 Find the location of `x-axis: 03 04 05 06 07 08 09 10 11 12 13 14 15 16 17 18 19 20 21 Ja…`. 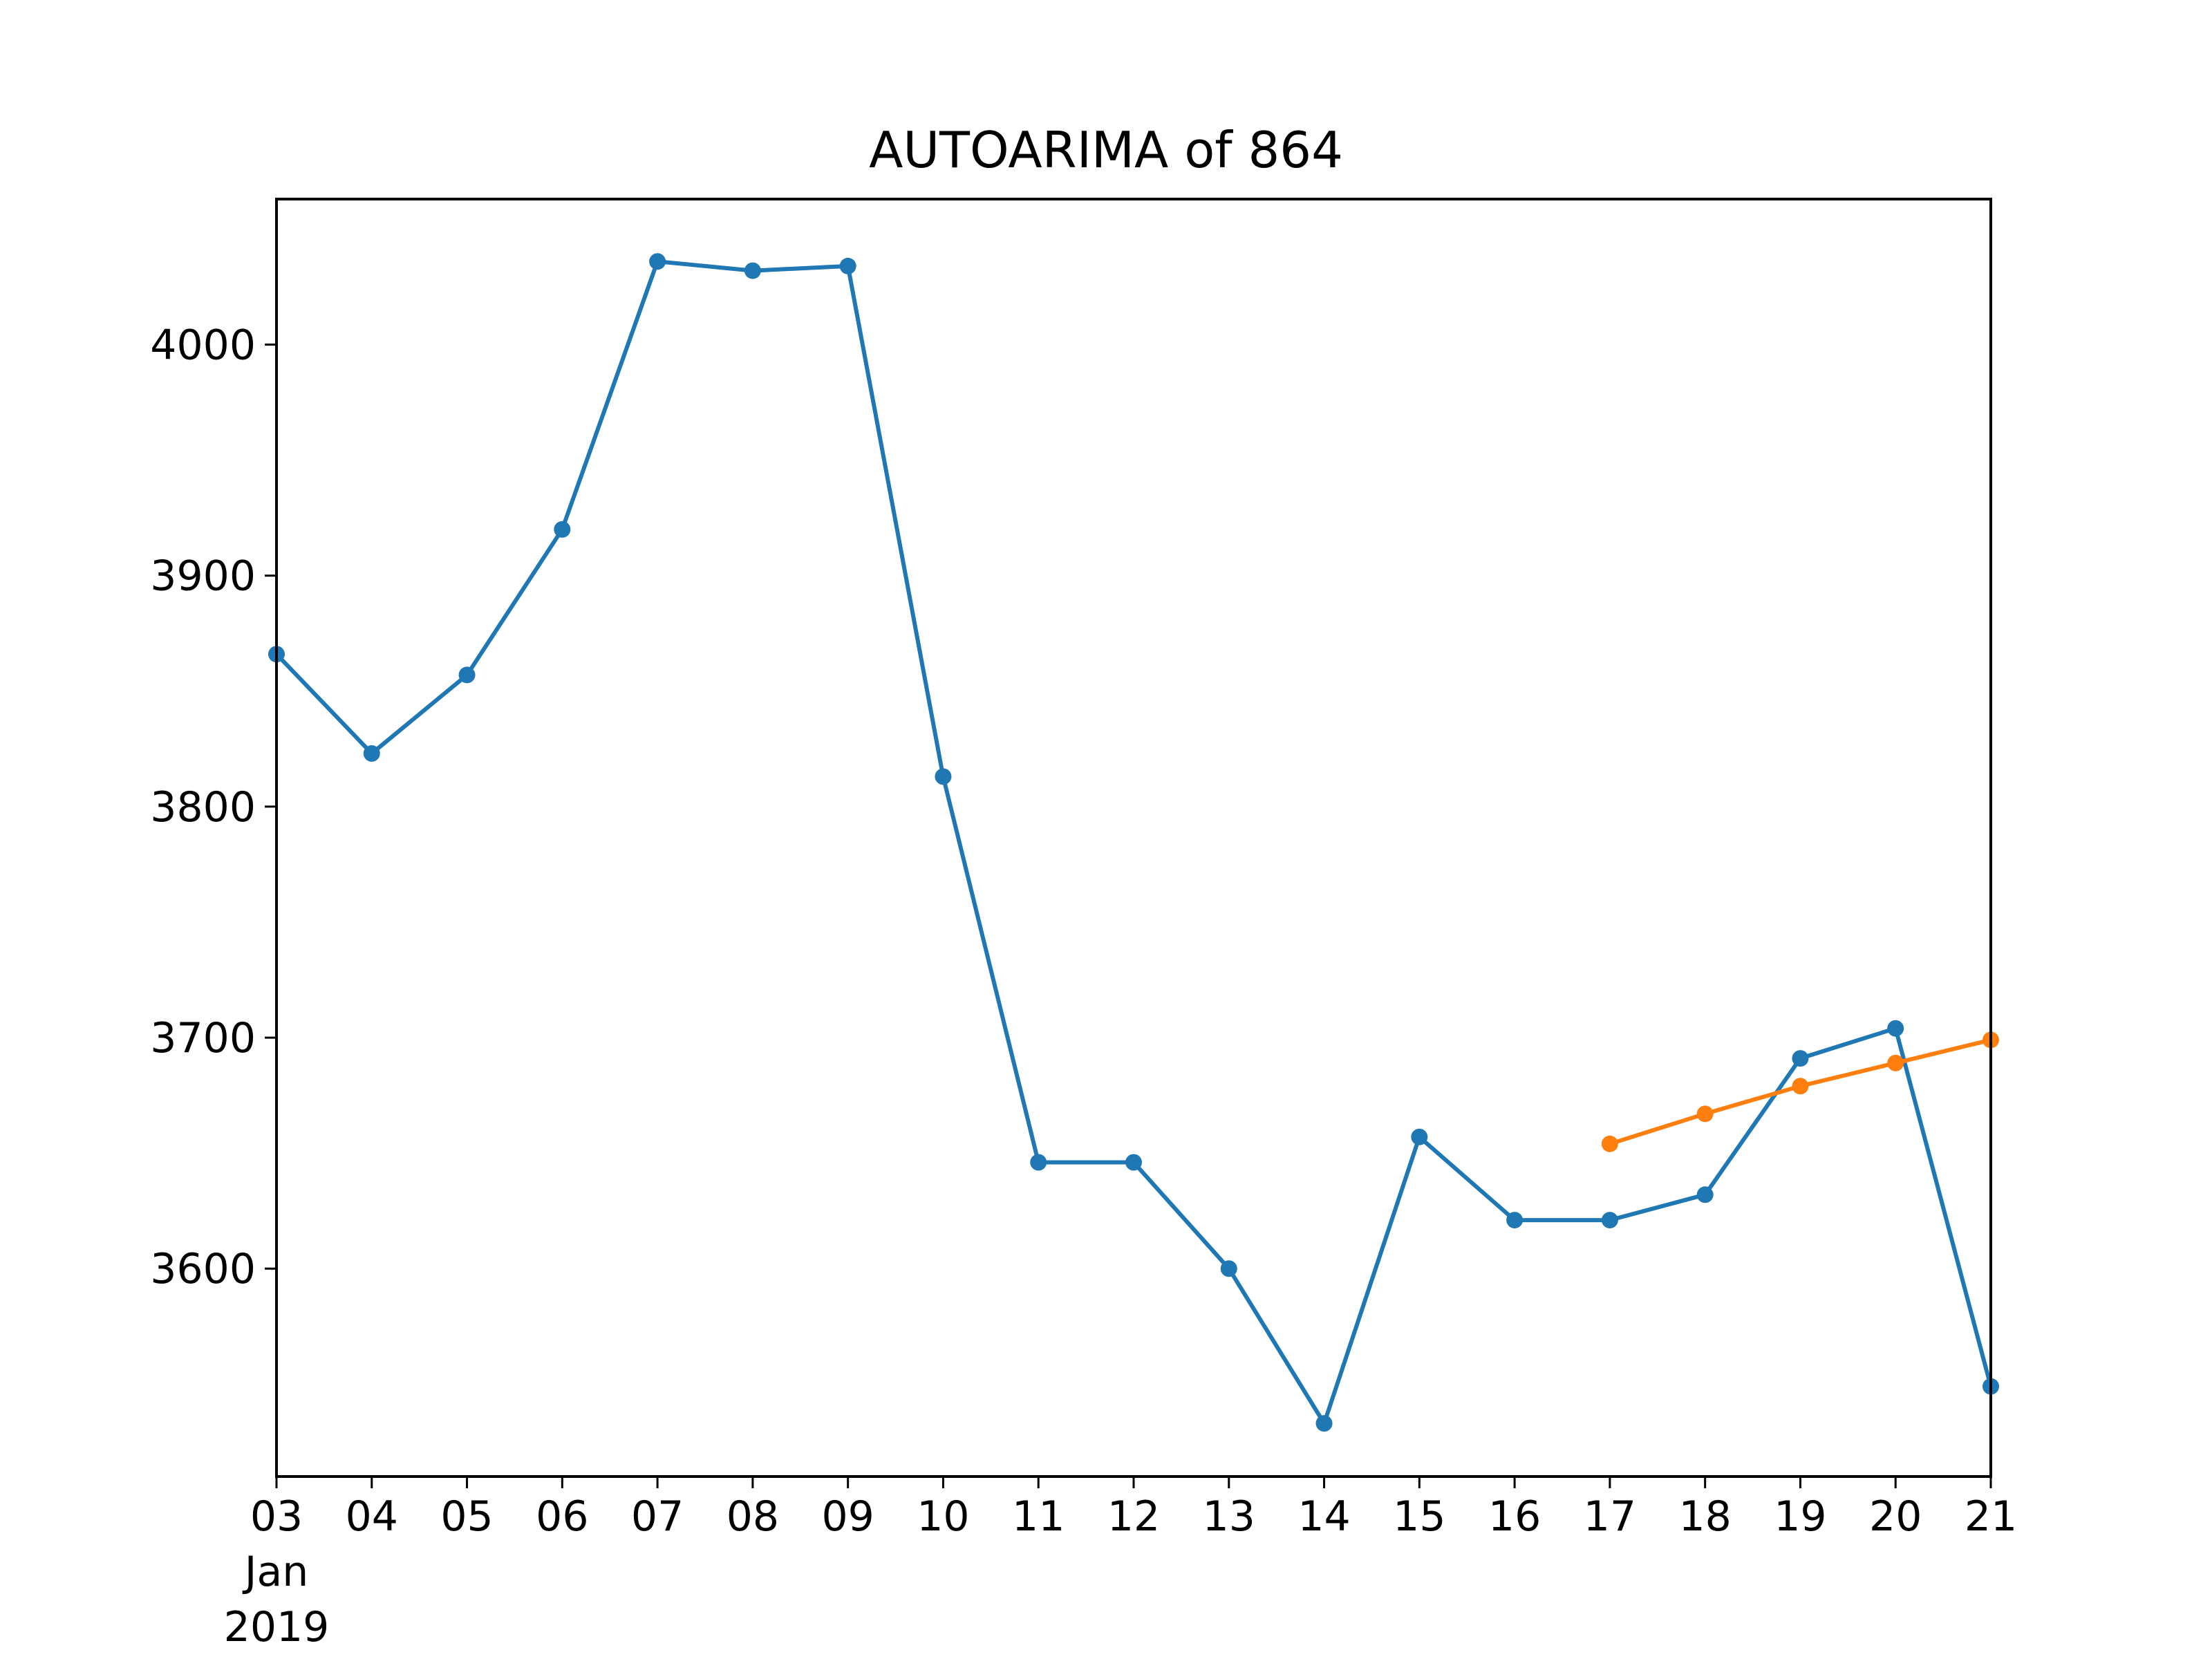

x-axis: 03 04 05 06 07 08 09 10 11 12 13 14 15 16 17 18 19 20 21 Ja… is located at coordinates (1120, 1564).